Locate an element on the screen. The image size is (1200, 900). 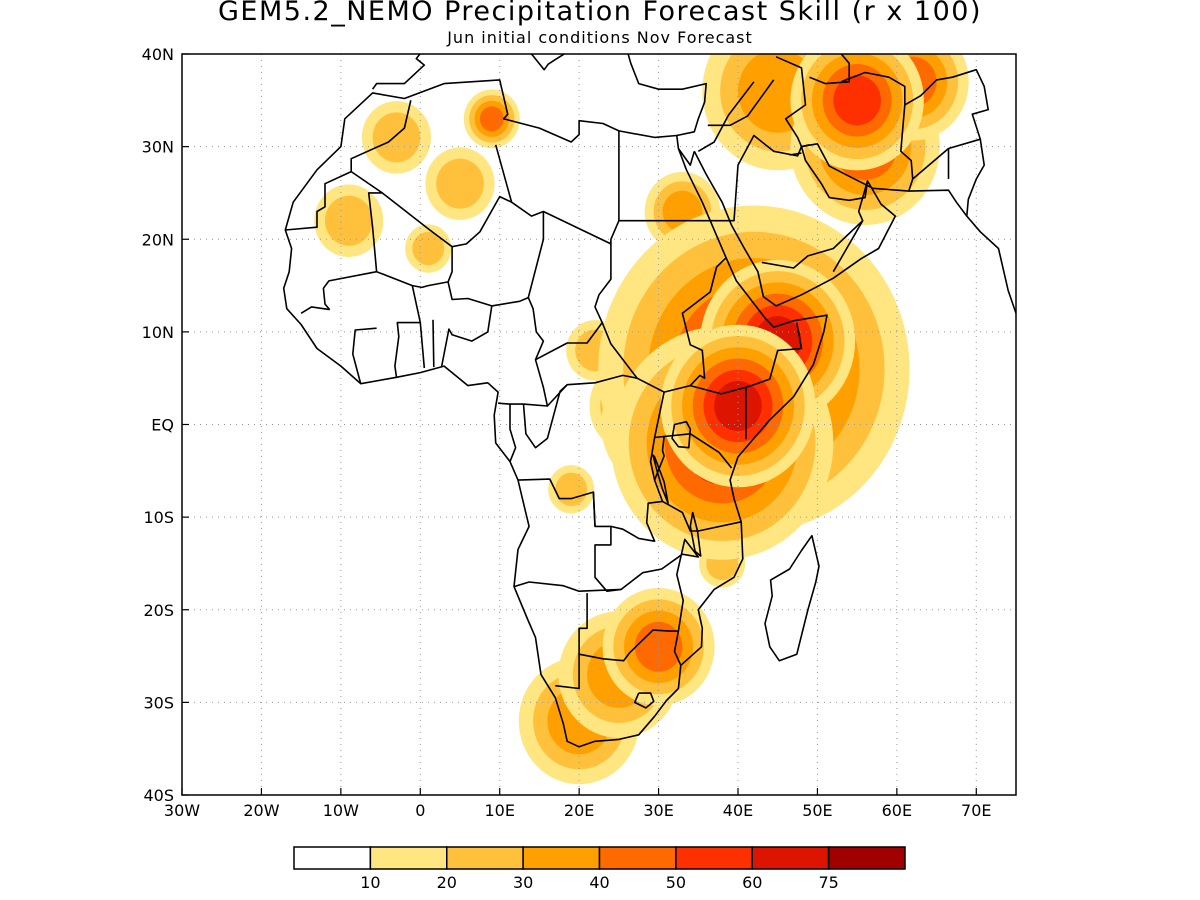
coastline-levant is located at coordinates (667, 95).